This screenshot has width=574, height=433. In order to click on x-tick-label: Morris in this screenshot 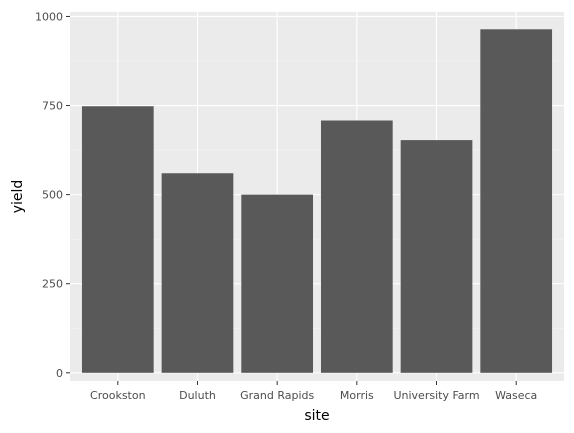, I will do `click(357, 395)`.